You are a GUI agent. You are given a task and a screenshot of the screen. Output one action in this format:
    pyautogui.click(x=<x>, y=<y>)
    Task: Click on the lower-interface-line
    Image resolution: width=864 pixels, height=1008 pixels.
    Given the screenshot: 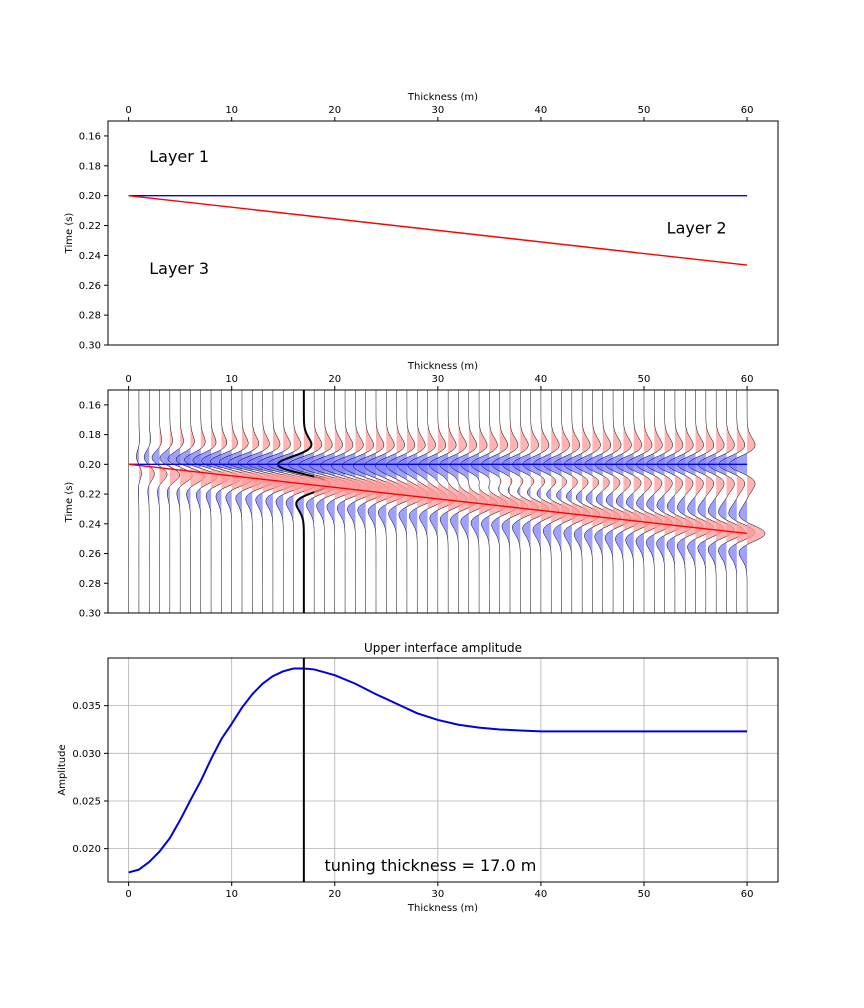 What is the action you would take?
    pyautogui.click(x=438, y=499)
    